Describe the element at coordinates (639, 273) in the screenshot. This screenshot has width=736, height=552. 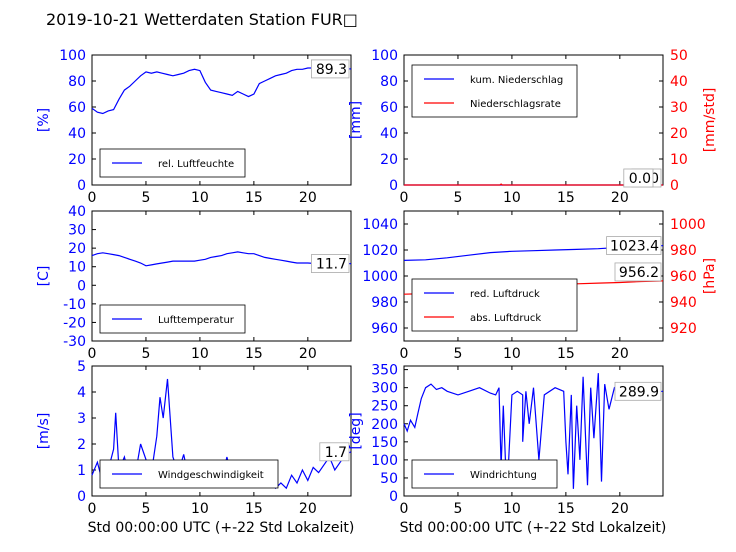
I see `last-value-label-right: 956.2` at that location.